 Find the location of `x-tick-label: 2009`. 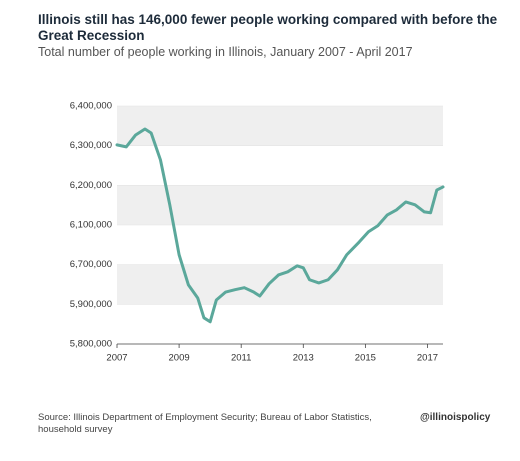

x-tick-label: 2009 is located at coordinates (179, 358).